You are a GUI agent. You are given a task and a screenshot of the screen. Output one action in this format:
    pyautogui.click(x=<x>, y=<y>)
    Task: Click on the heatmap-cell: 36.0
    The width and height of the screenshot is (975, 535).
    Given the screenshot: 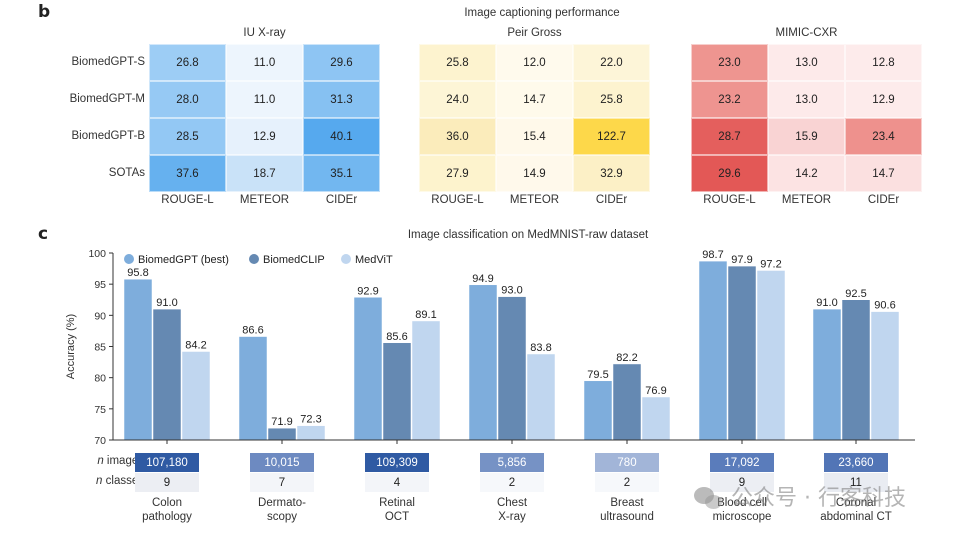 What is the action you would take?
    pyautogui.click(x=457, y=136)
    